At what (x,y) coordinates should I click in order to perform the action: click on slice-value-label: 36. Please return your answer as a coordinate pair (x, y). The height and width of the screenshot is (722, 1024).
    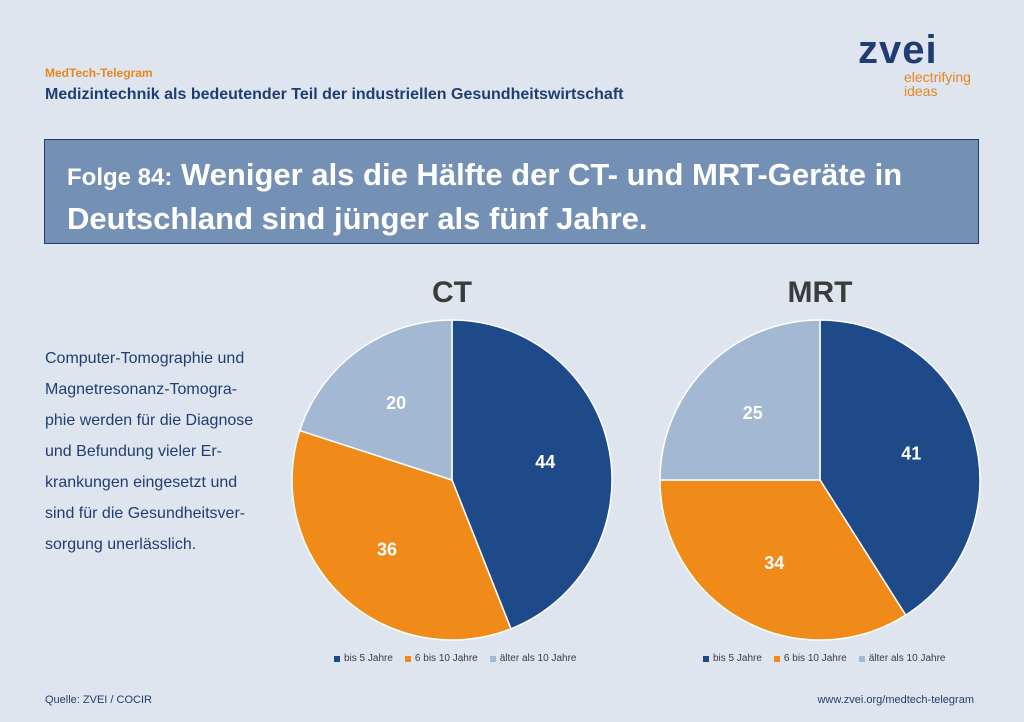
    Looking at the image, I should click on (387, 549).